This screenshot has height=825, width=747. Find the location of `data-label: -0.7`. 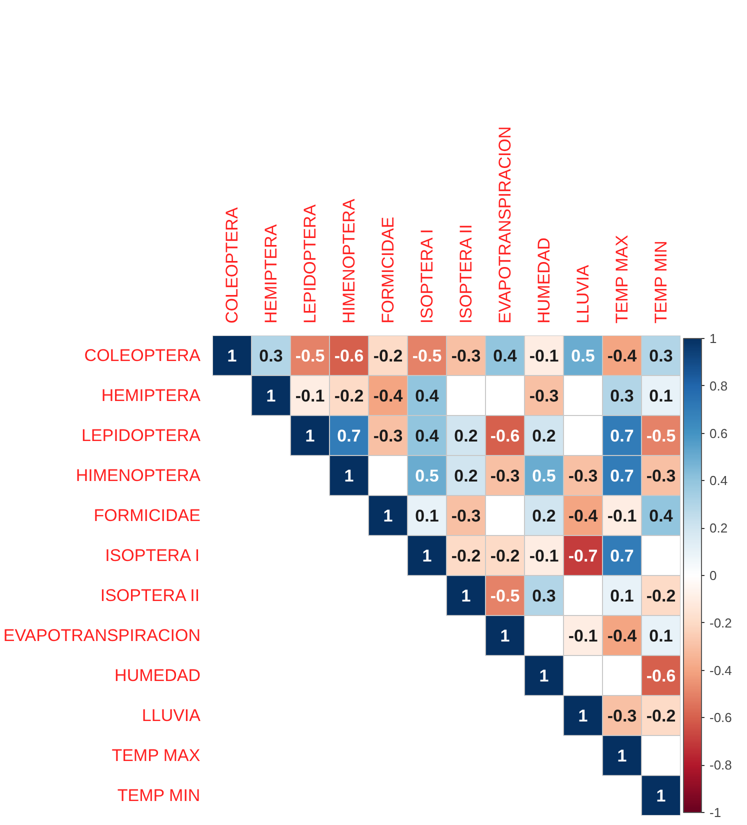

data-label: -0.7 is located at coordinates (583, 556).